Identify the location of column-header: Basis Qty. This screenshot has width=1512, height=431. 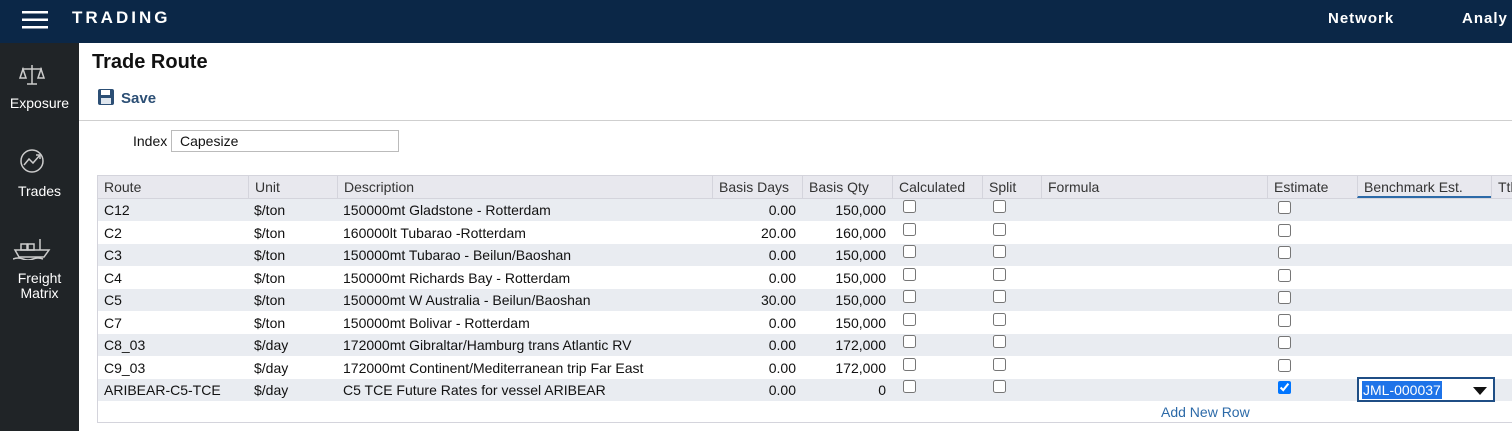
(847, 187).